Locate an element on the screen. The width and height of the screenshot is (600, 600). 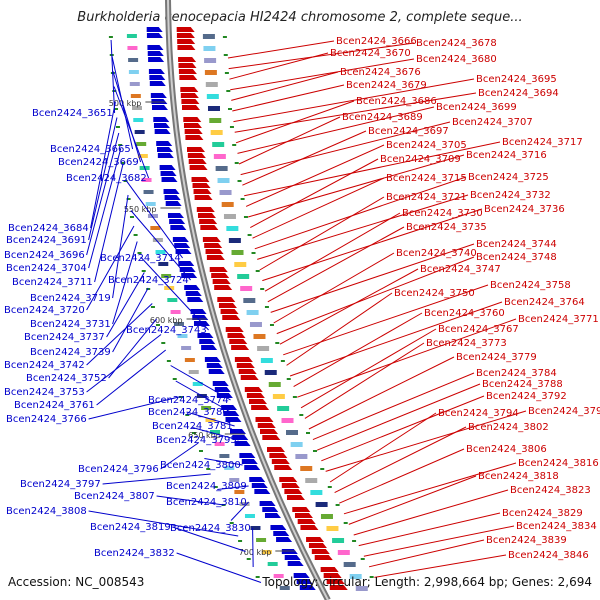
gene-label-left: Bcen2424_3739 is located at coordinates (70, 352).